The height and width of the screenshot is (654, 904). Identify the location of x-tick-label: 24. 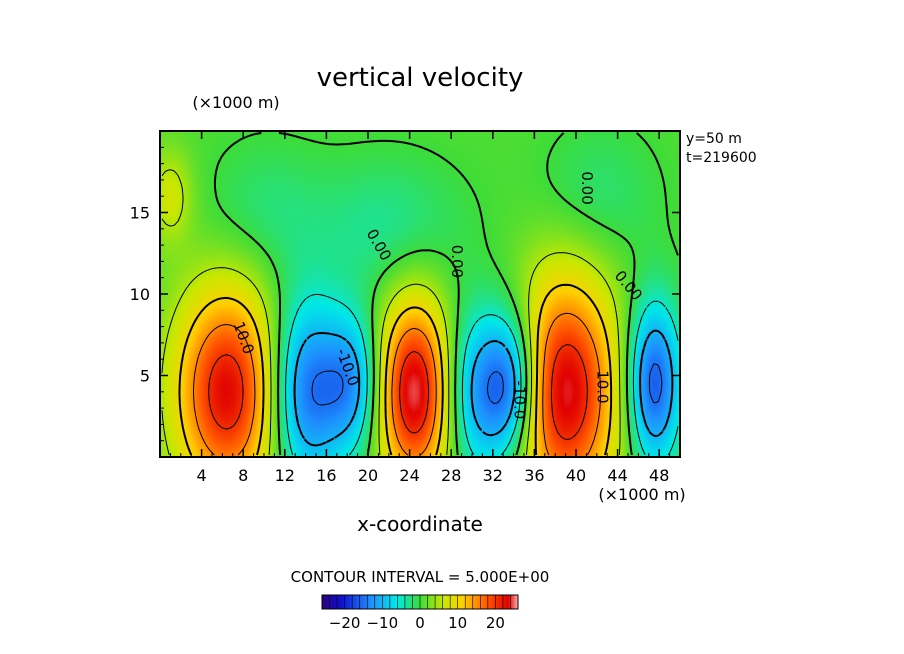
(409, 475).